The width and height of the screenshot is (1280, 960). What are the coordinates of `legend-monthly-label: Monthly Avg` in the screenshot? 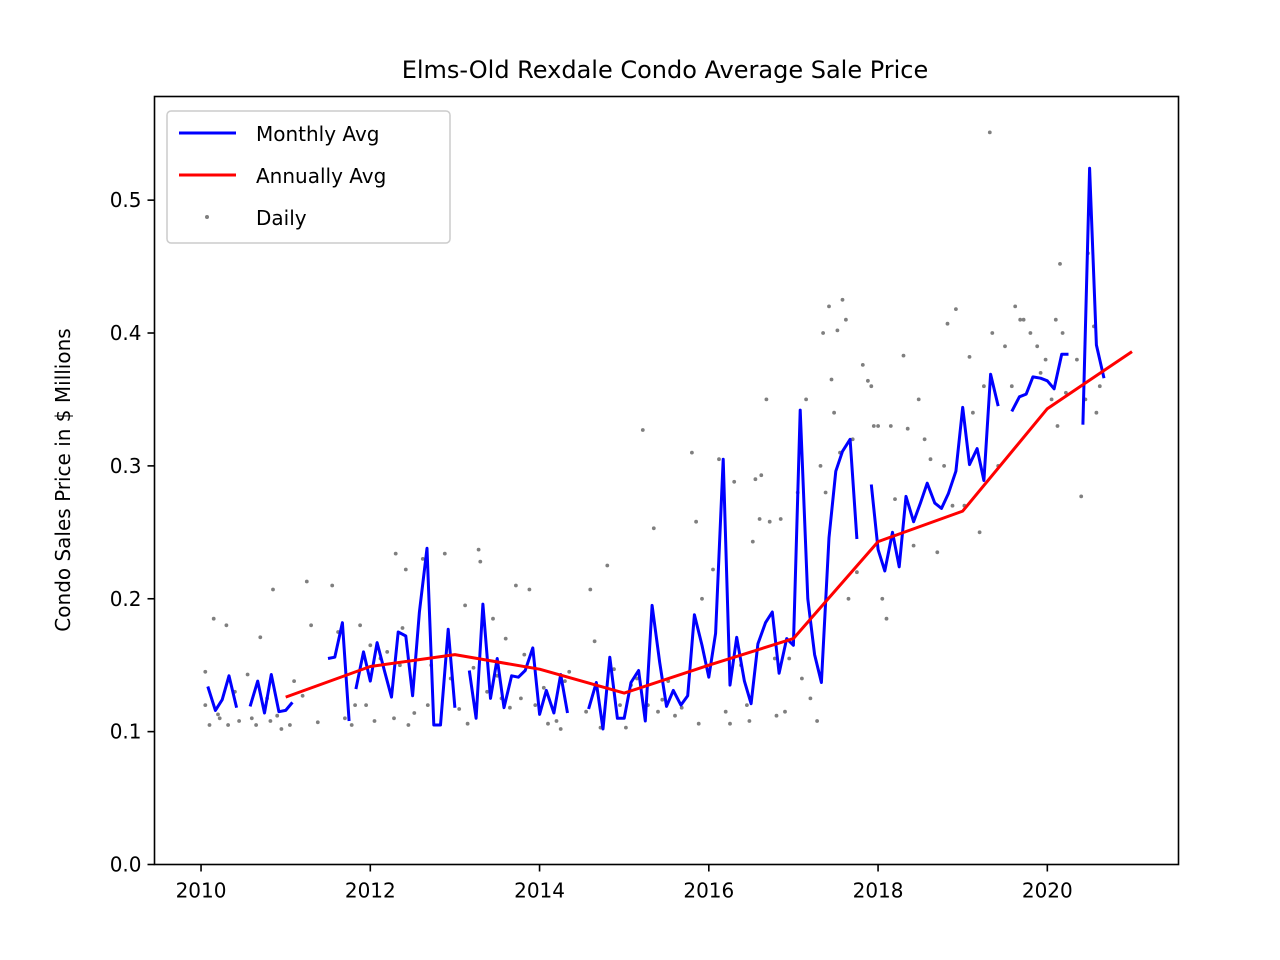 It's located at (317, 134).